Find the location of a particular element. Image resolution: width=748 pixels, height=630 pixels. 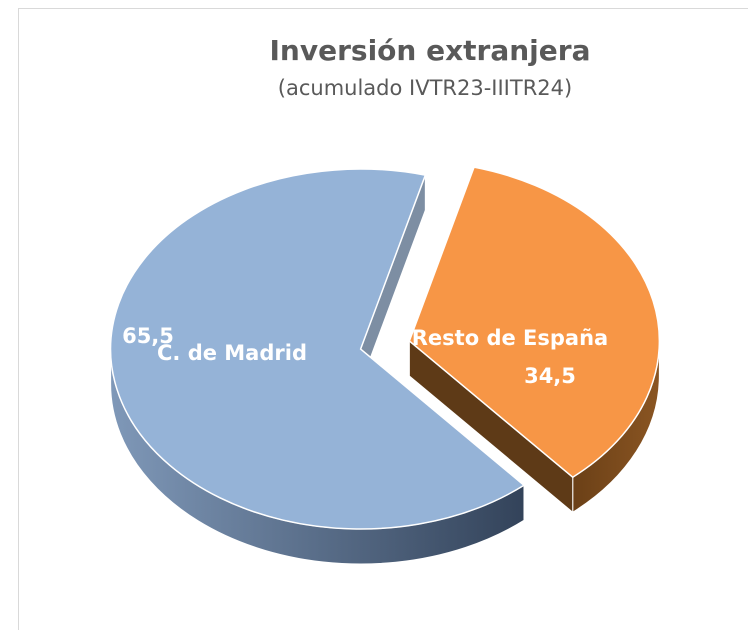

value-label: 34,5 is located at coordinates (550, 376).